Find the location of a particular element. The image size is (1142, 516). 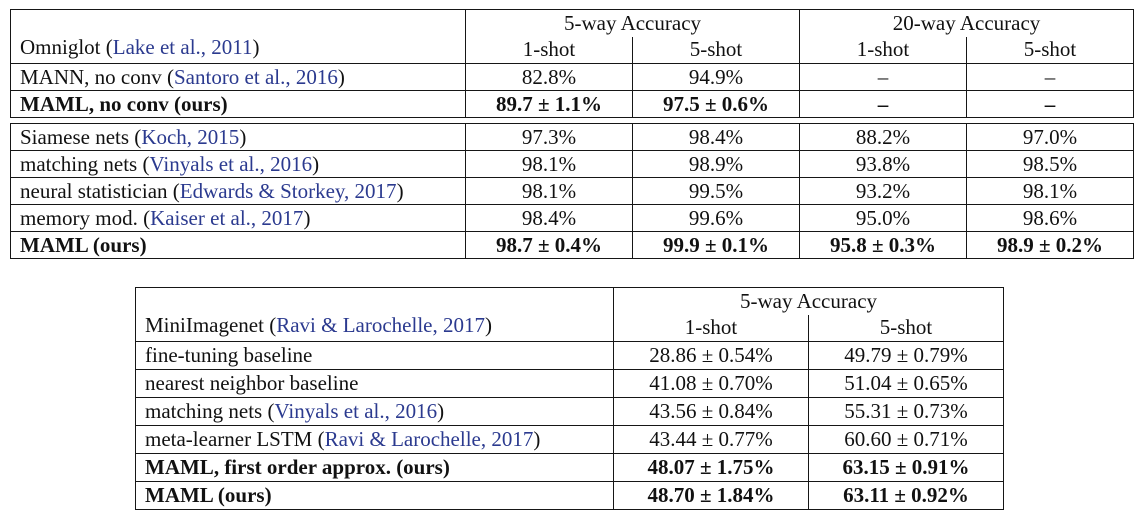

cell-value: 95.0% is located at coordinates (883, 218).